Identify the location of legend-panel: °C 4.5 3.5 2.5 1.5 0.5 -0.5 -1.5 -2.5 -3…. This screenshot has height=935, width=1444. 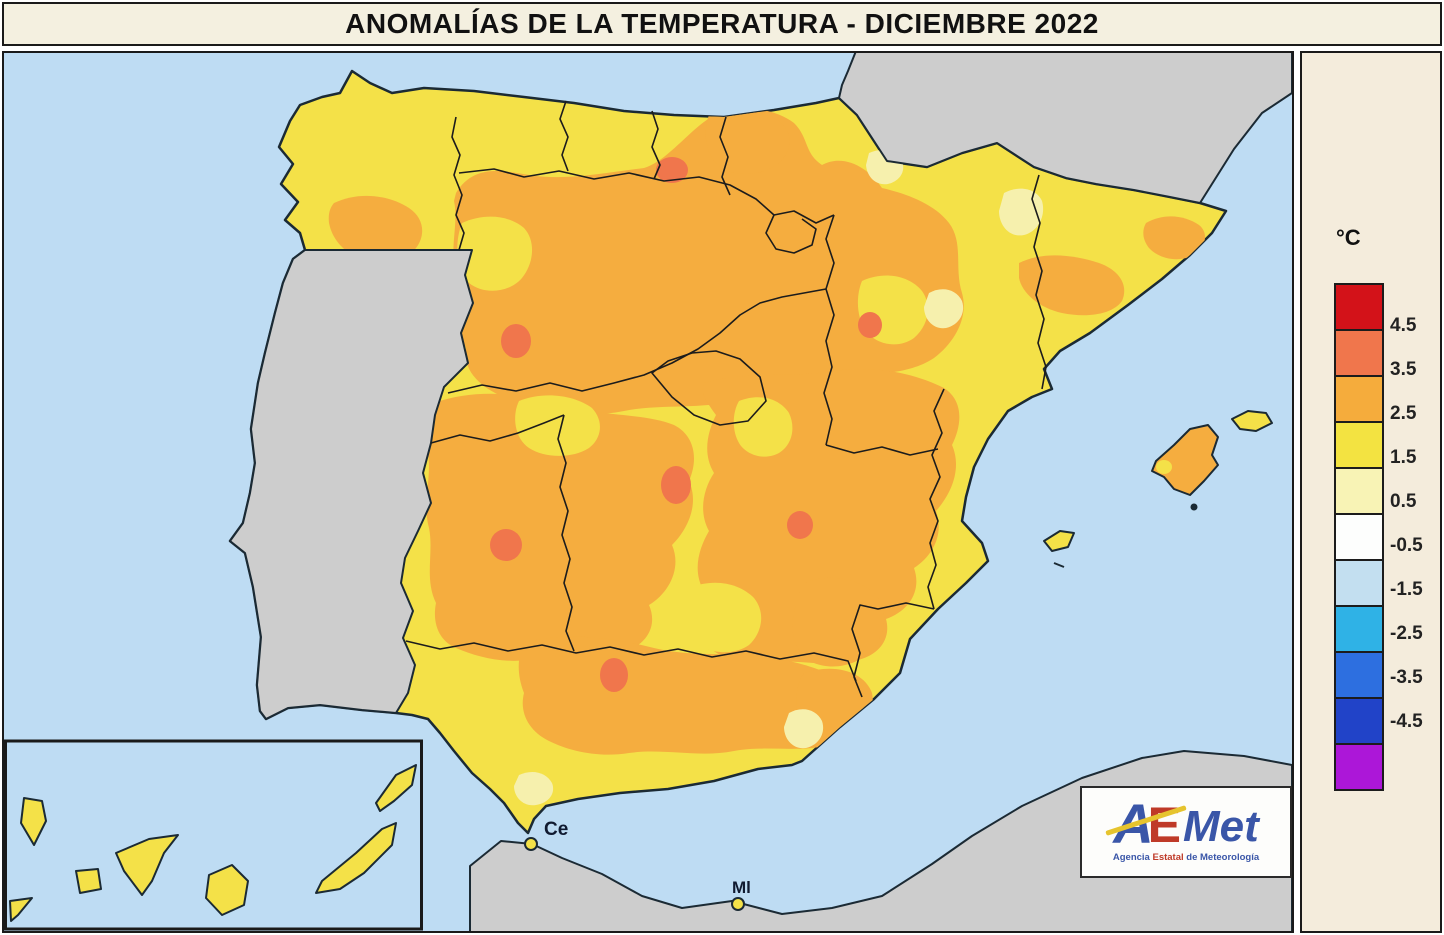
(1371, 492).